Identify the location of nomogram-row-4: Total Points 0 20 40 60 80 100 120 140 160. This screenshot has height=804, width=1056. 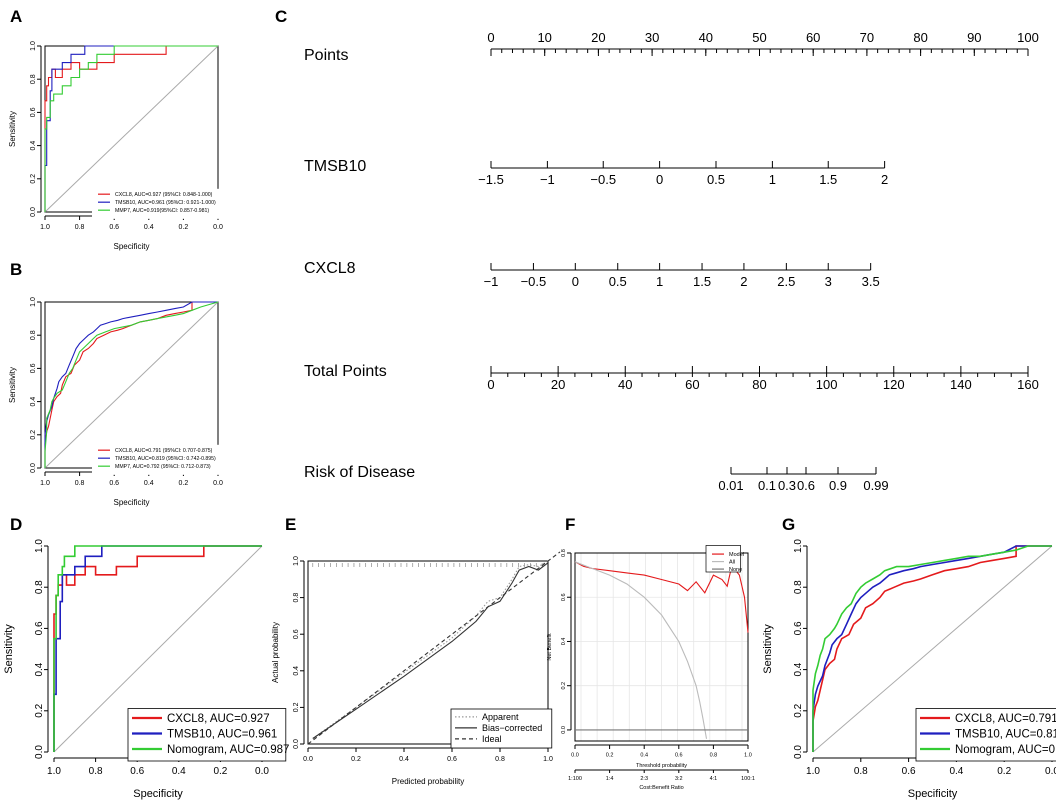
(671, 377).